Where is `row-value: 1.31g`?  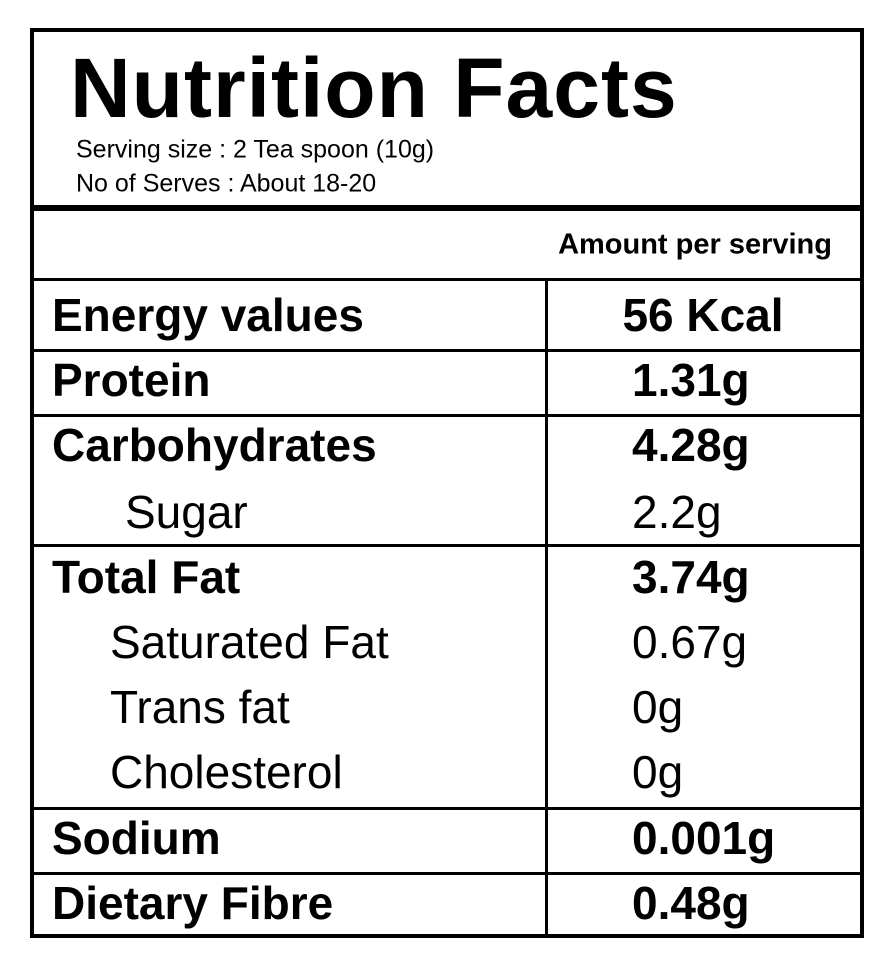 row-value: 1.31g is located at coordinates (691, 380).